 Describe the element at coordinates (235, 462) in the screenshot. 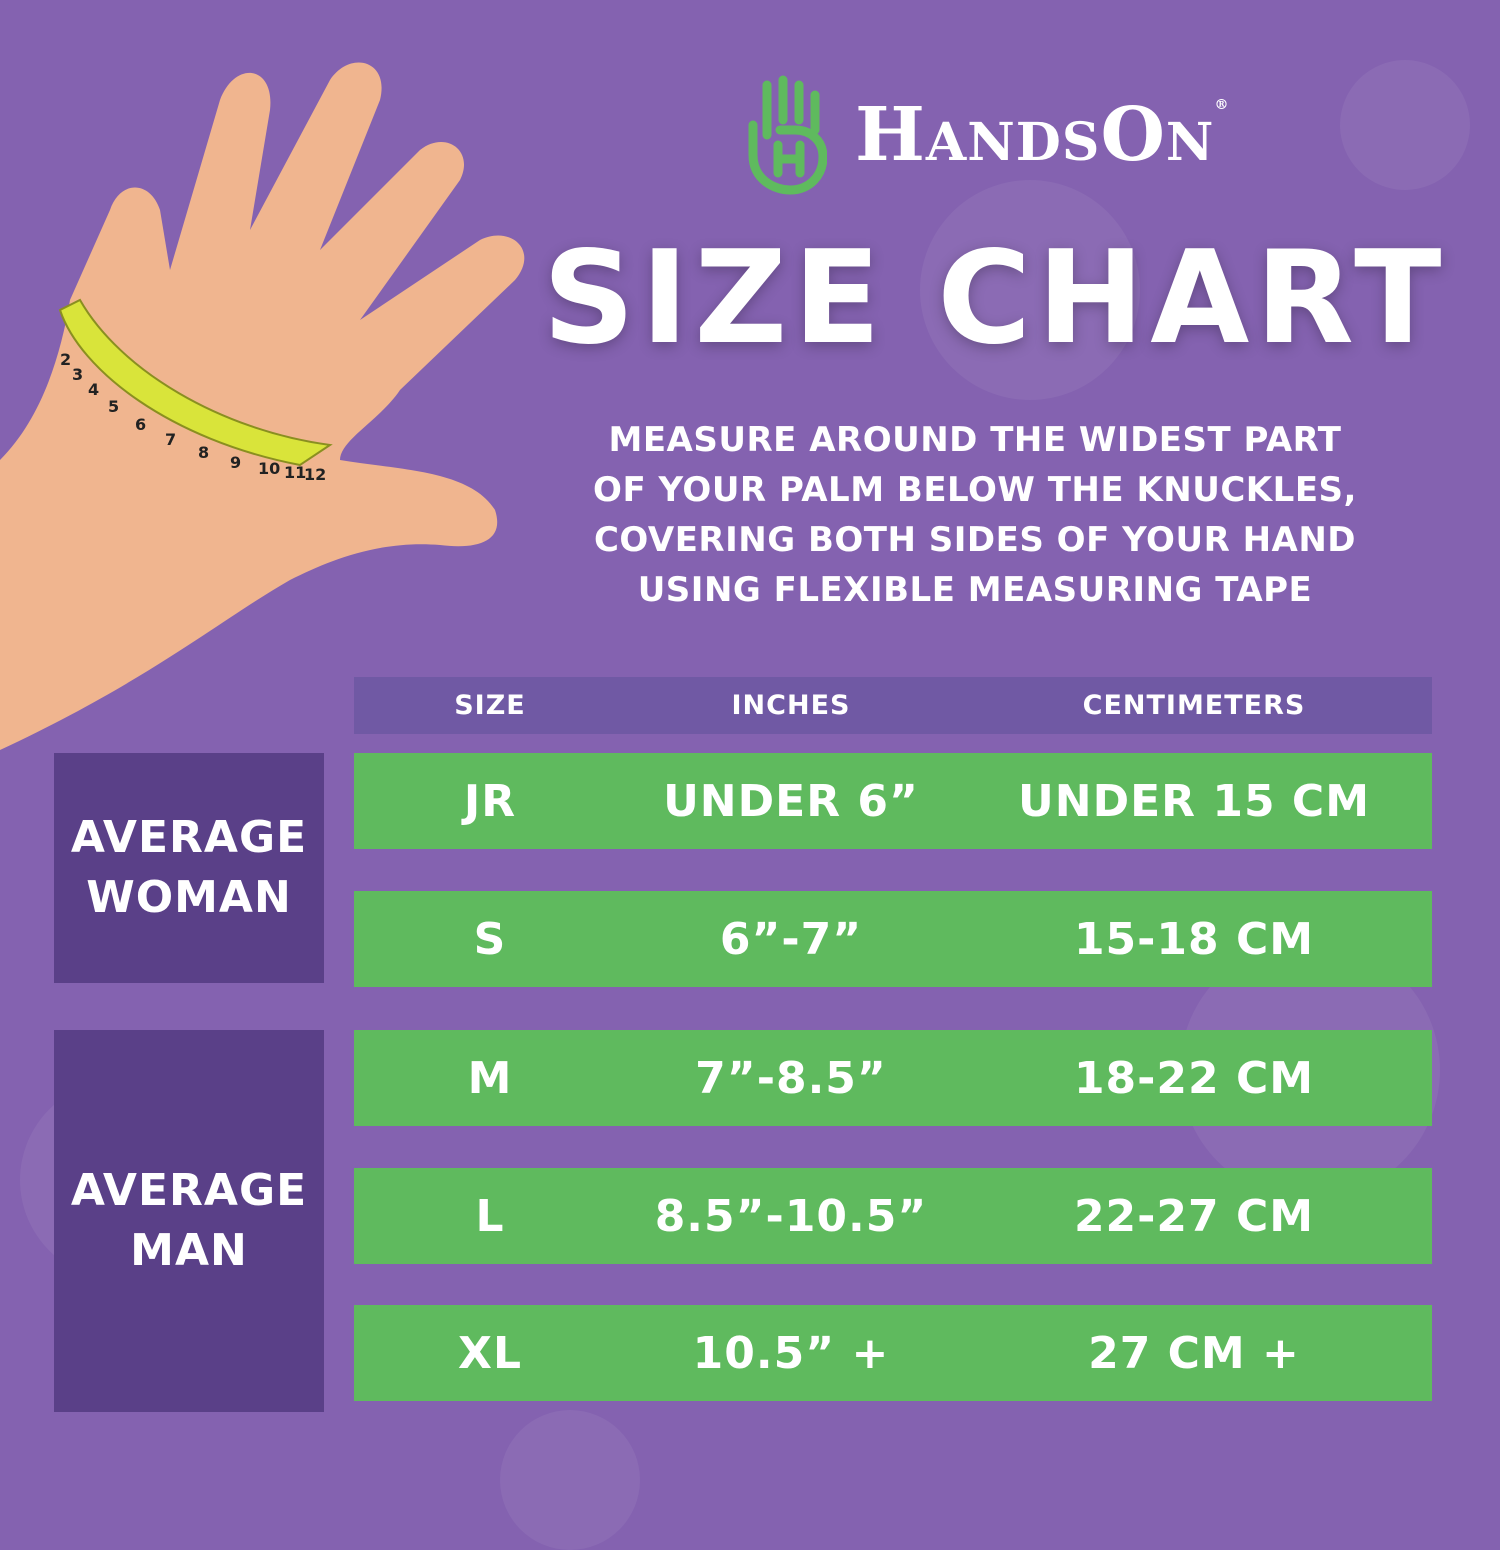

I see `tape-number: 9` at that location.